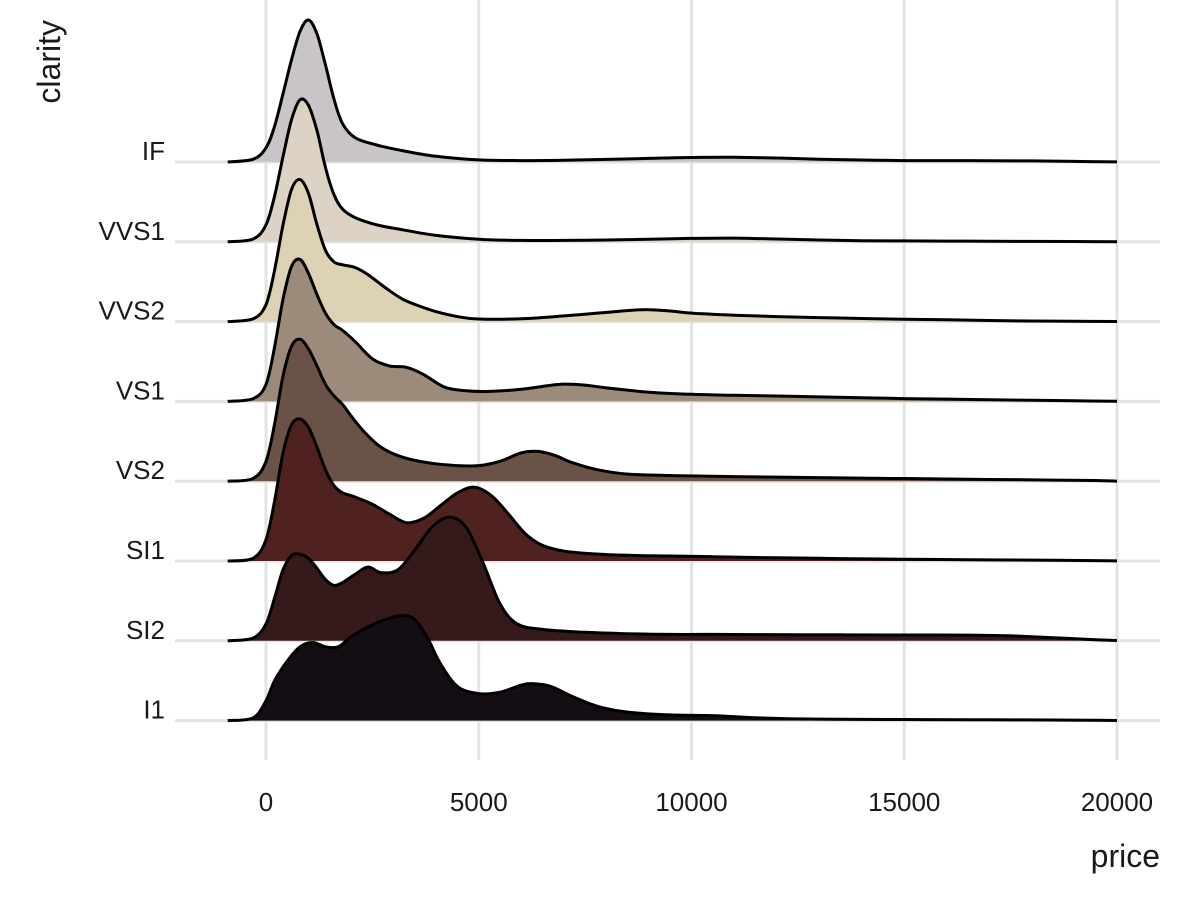 This screenshot has width=1200, height=900. What do you see at coordinates (672, 490) in the screenshot?
I see `ridge-line-si1` at bounding box center [672, 490].